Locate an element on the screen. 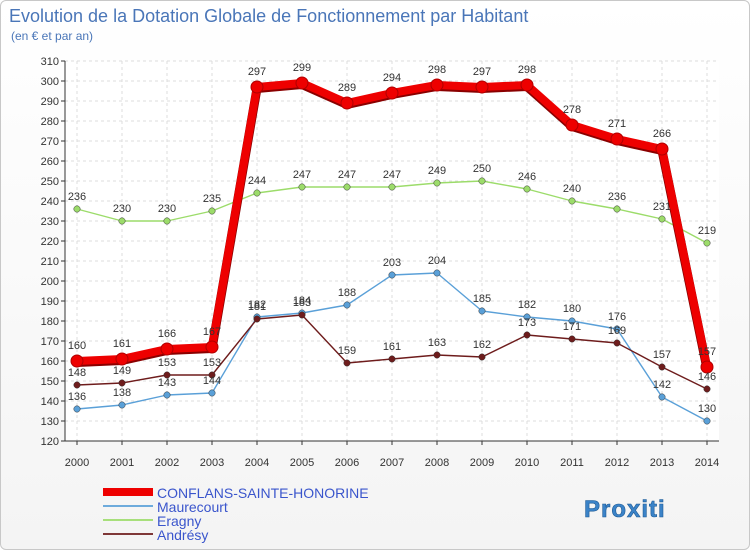 The image size is (750, 550). data-label-maurecourt: 203 is located at coordinates (392, 263).